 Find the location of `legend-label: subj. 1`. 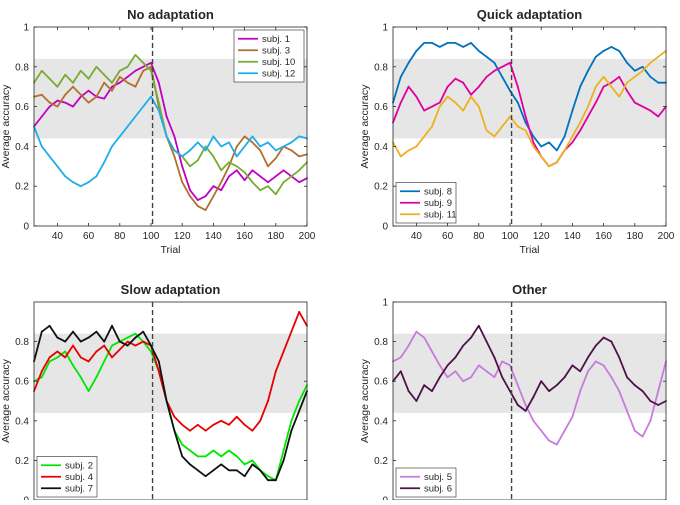

legend-label: subj. 1 is located at coordinates (276, 39).